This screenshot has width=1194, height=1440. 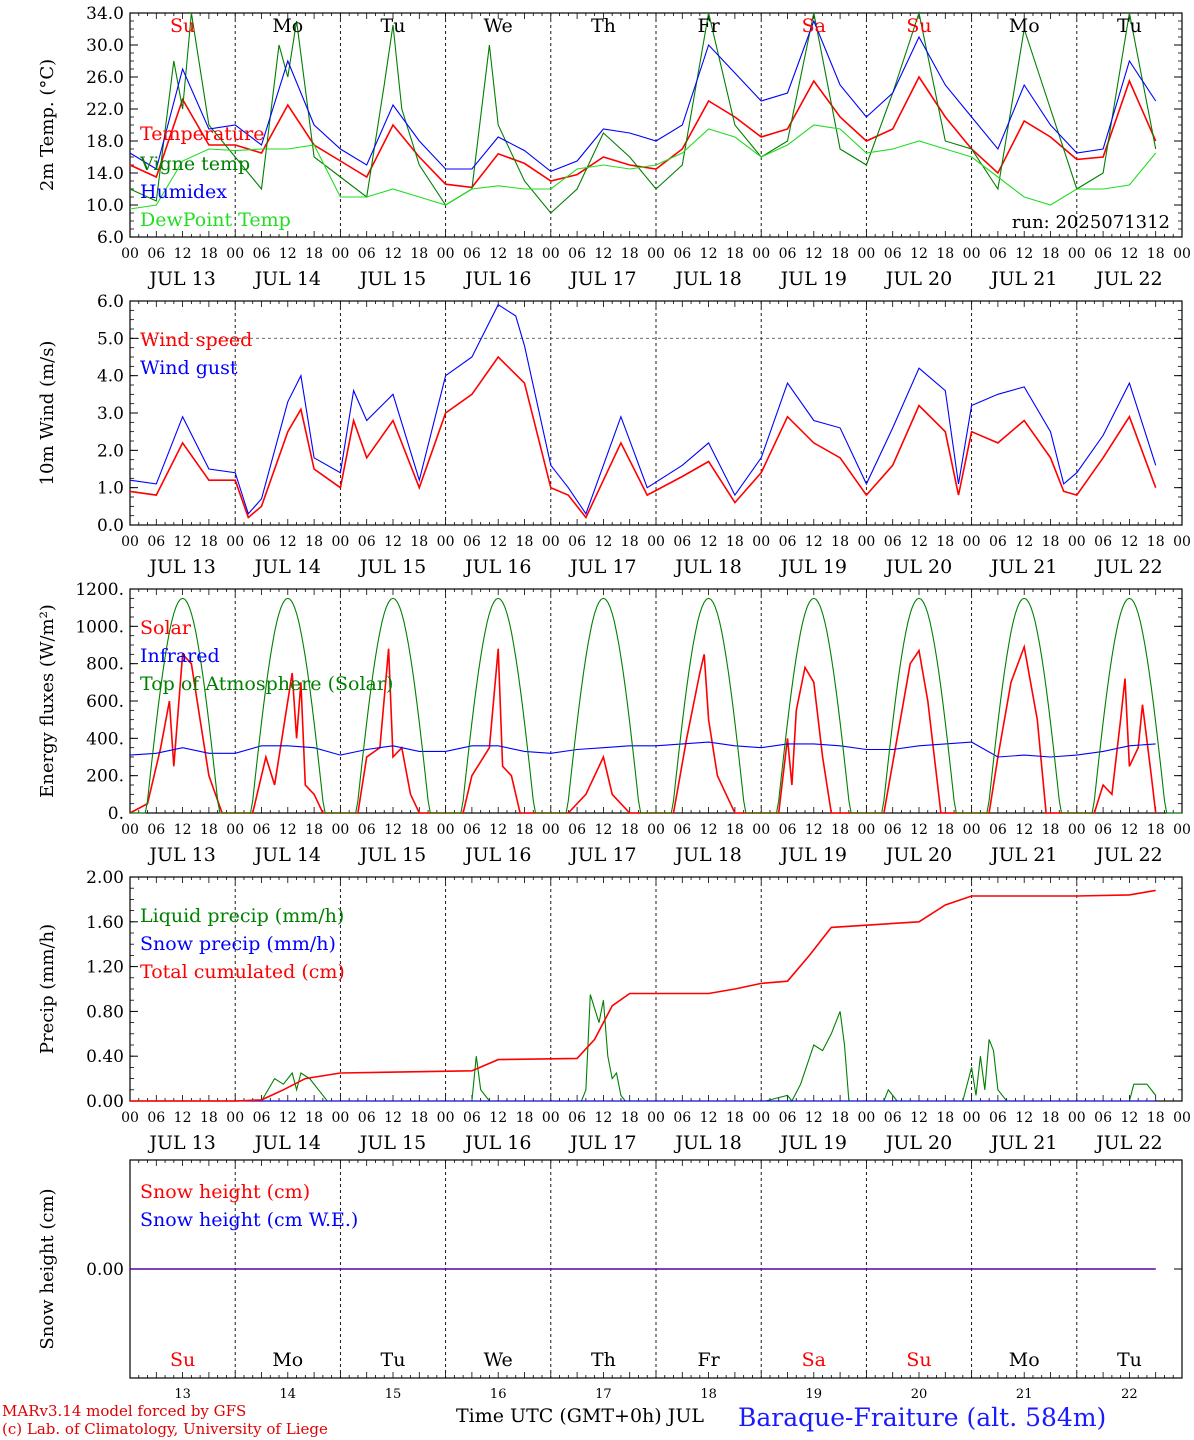 I want to click on y-tick-label: 4.0, so click(x=110, y=377).